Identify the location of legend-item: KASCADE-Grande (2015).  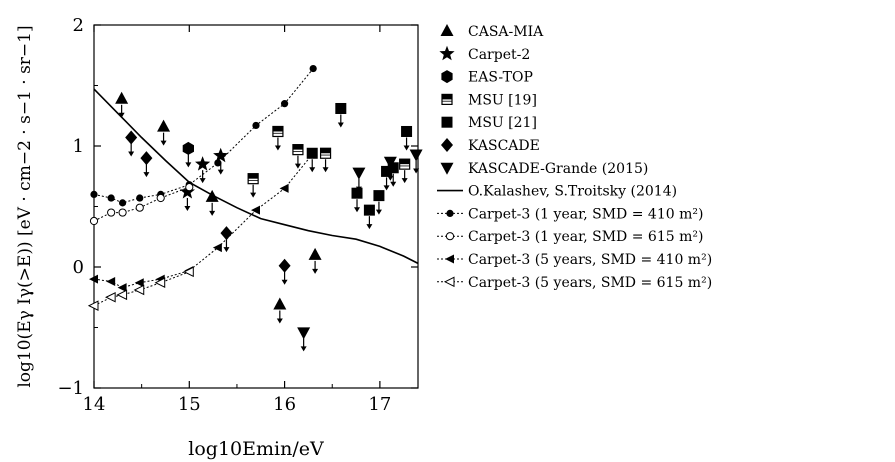
(544, 169).